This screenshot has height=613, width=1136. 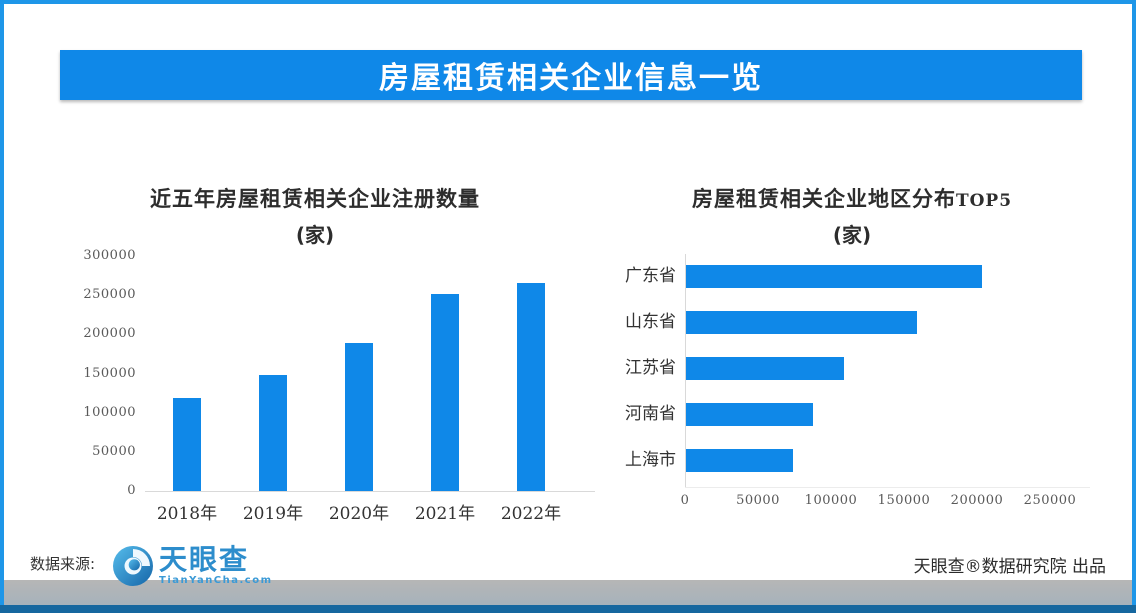 What do you see at coordinates (571, 78) in the screenshot?
I see `page-title: 房屋租赁相关企业信息一览` at bounding box center [571, 78].